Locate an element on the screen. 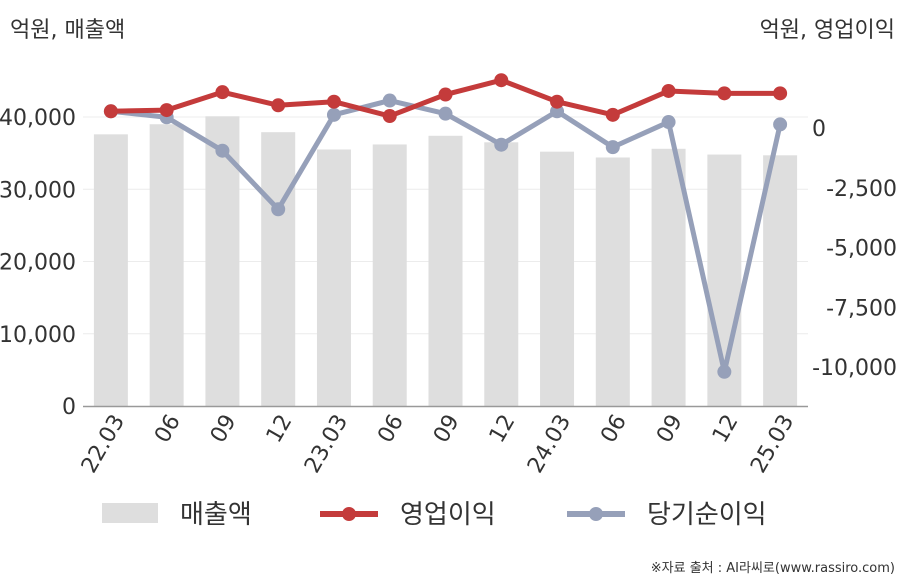 This screenshot has height=580, width=908. legend-label-net-income: 당기순이익 is located at coordinates (707, 515).